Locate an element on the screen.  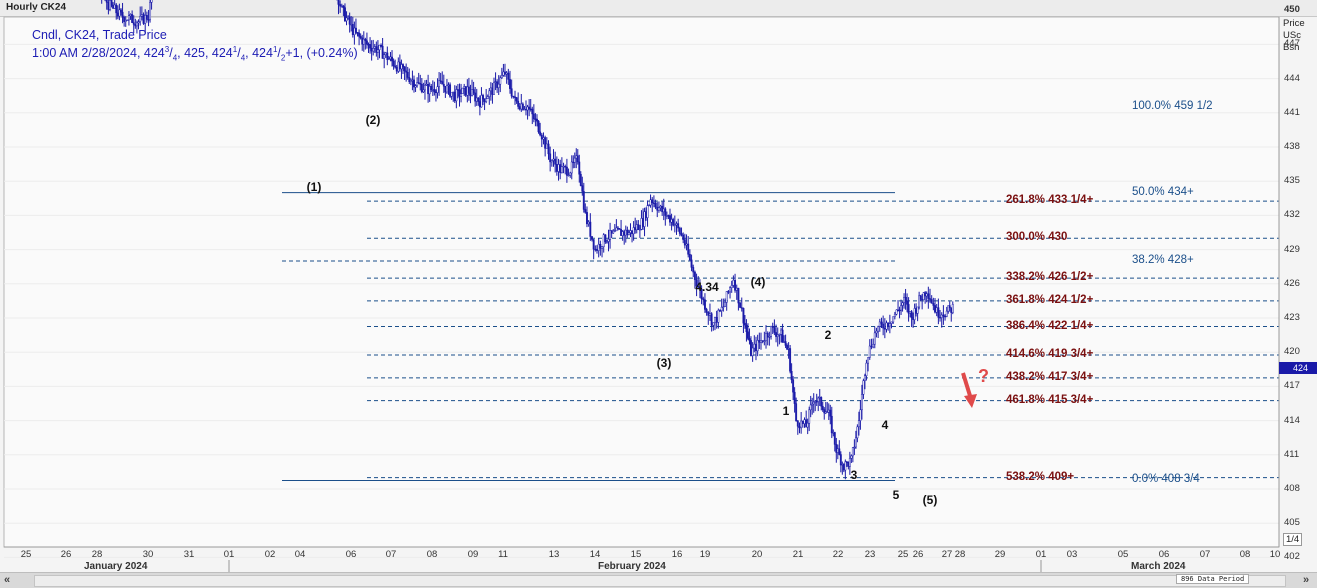
day-tick: 22 is located at coordinates (838, 554).